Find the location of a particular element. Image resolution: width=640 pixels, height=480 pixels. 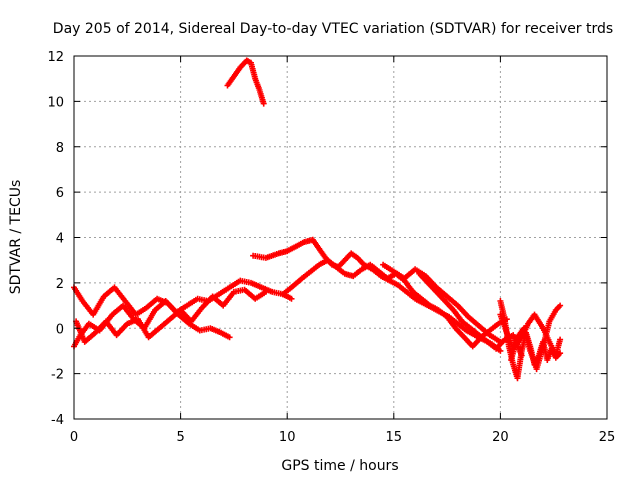

y-tick-label: 2 is located at coordinates (60, 284).